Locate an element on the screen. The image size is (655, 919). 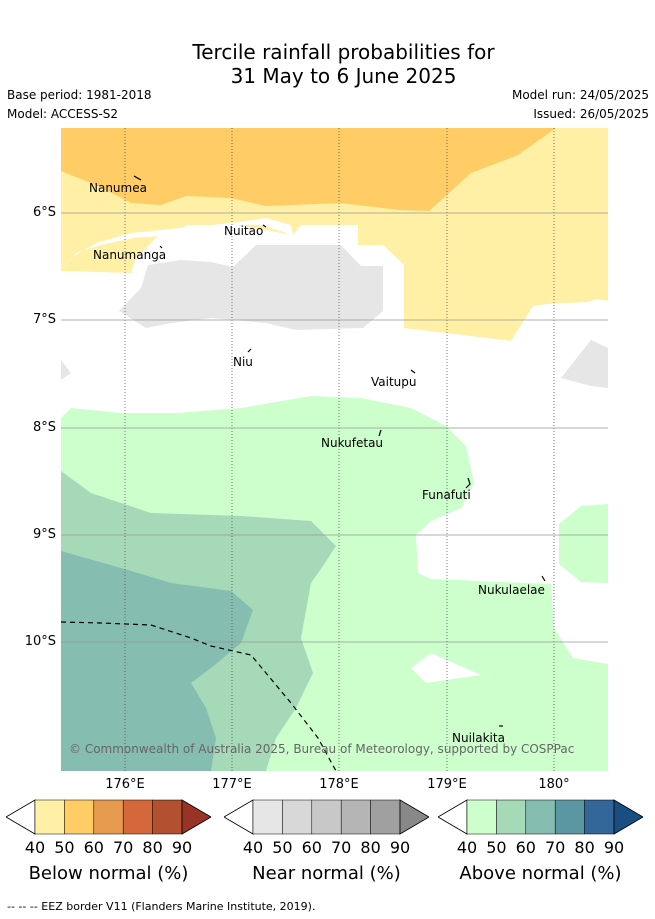
title-line-2: 31 May to 6 June 2025 is located at coordinates (343, 76).